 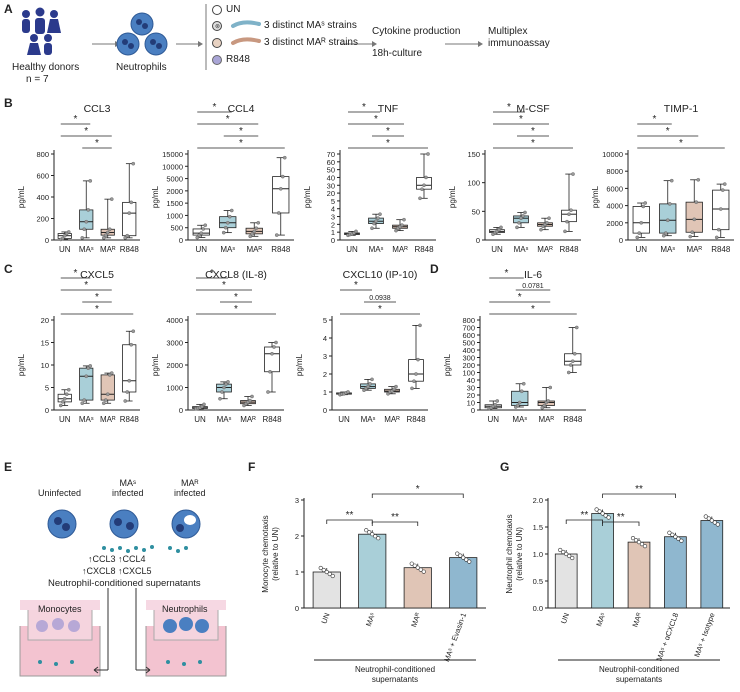 What do you see at coordinates (468, 358) in the screenshot?
I see `y-tick-label: 300` at bounding box center [468, 358].